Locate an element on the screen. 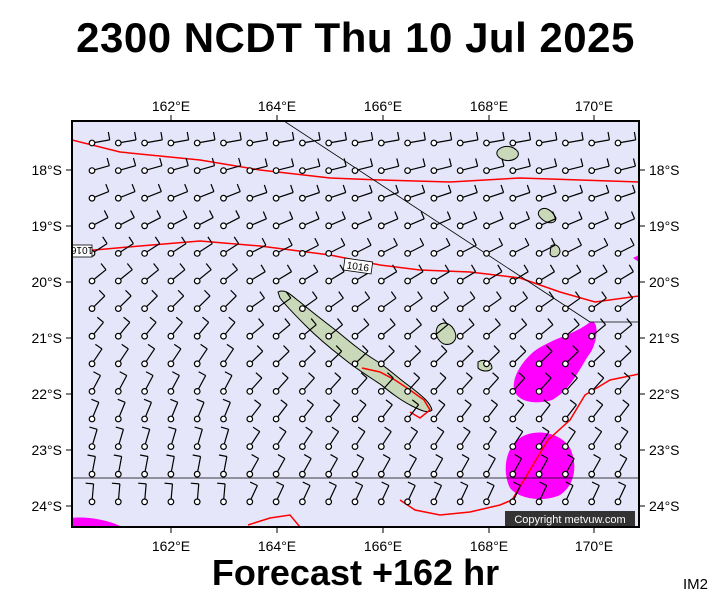  svg-text: 1016 is located at coordinates (358, 267).